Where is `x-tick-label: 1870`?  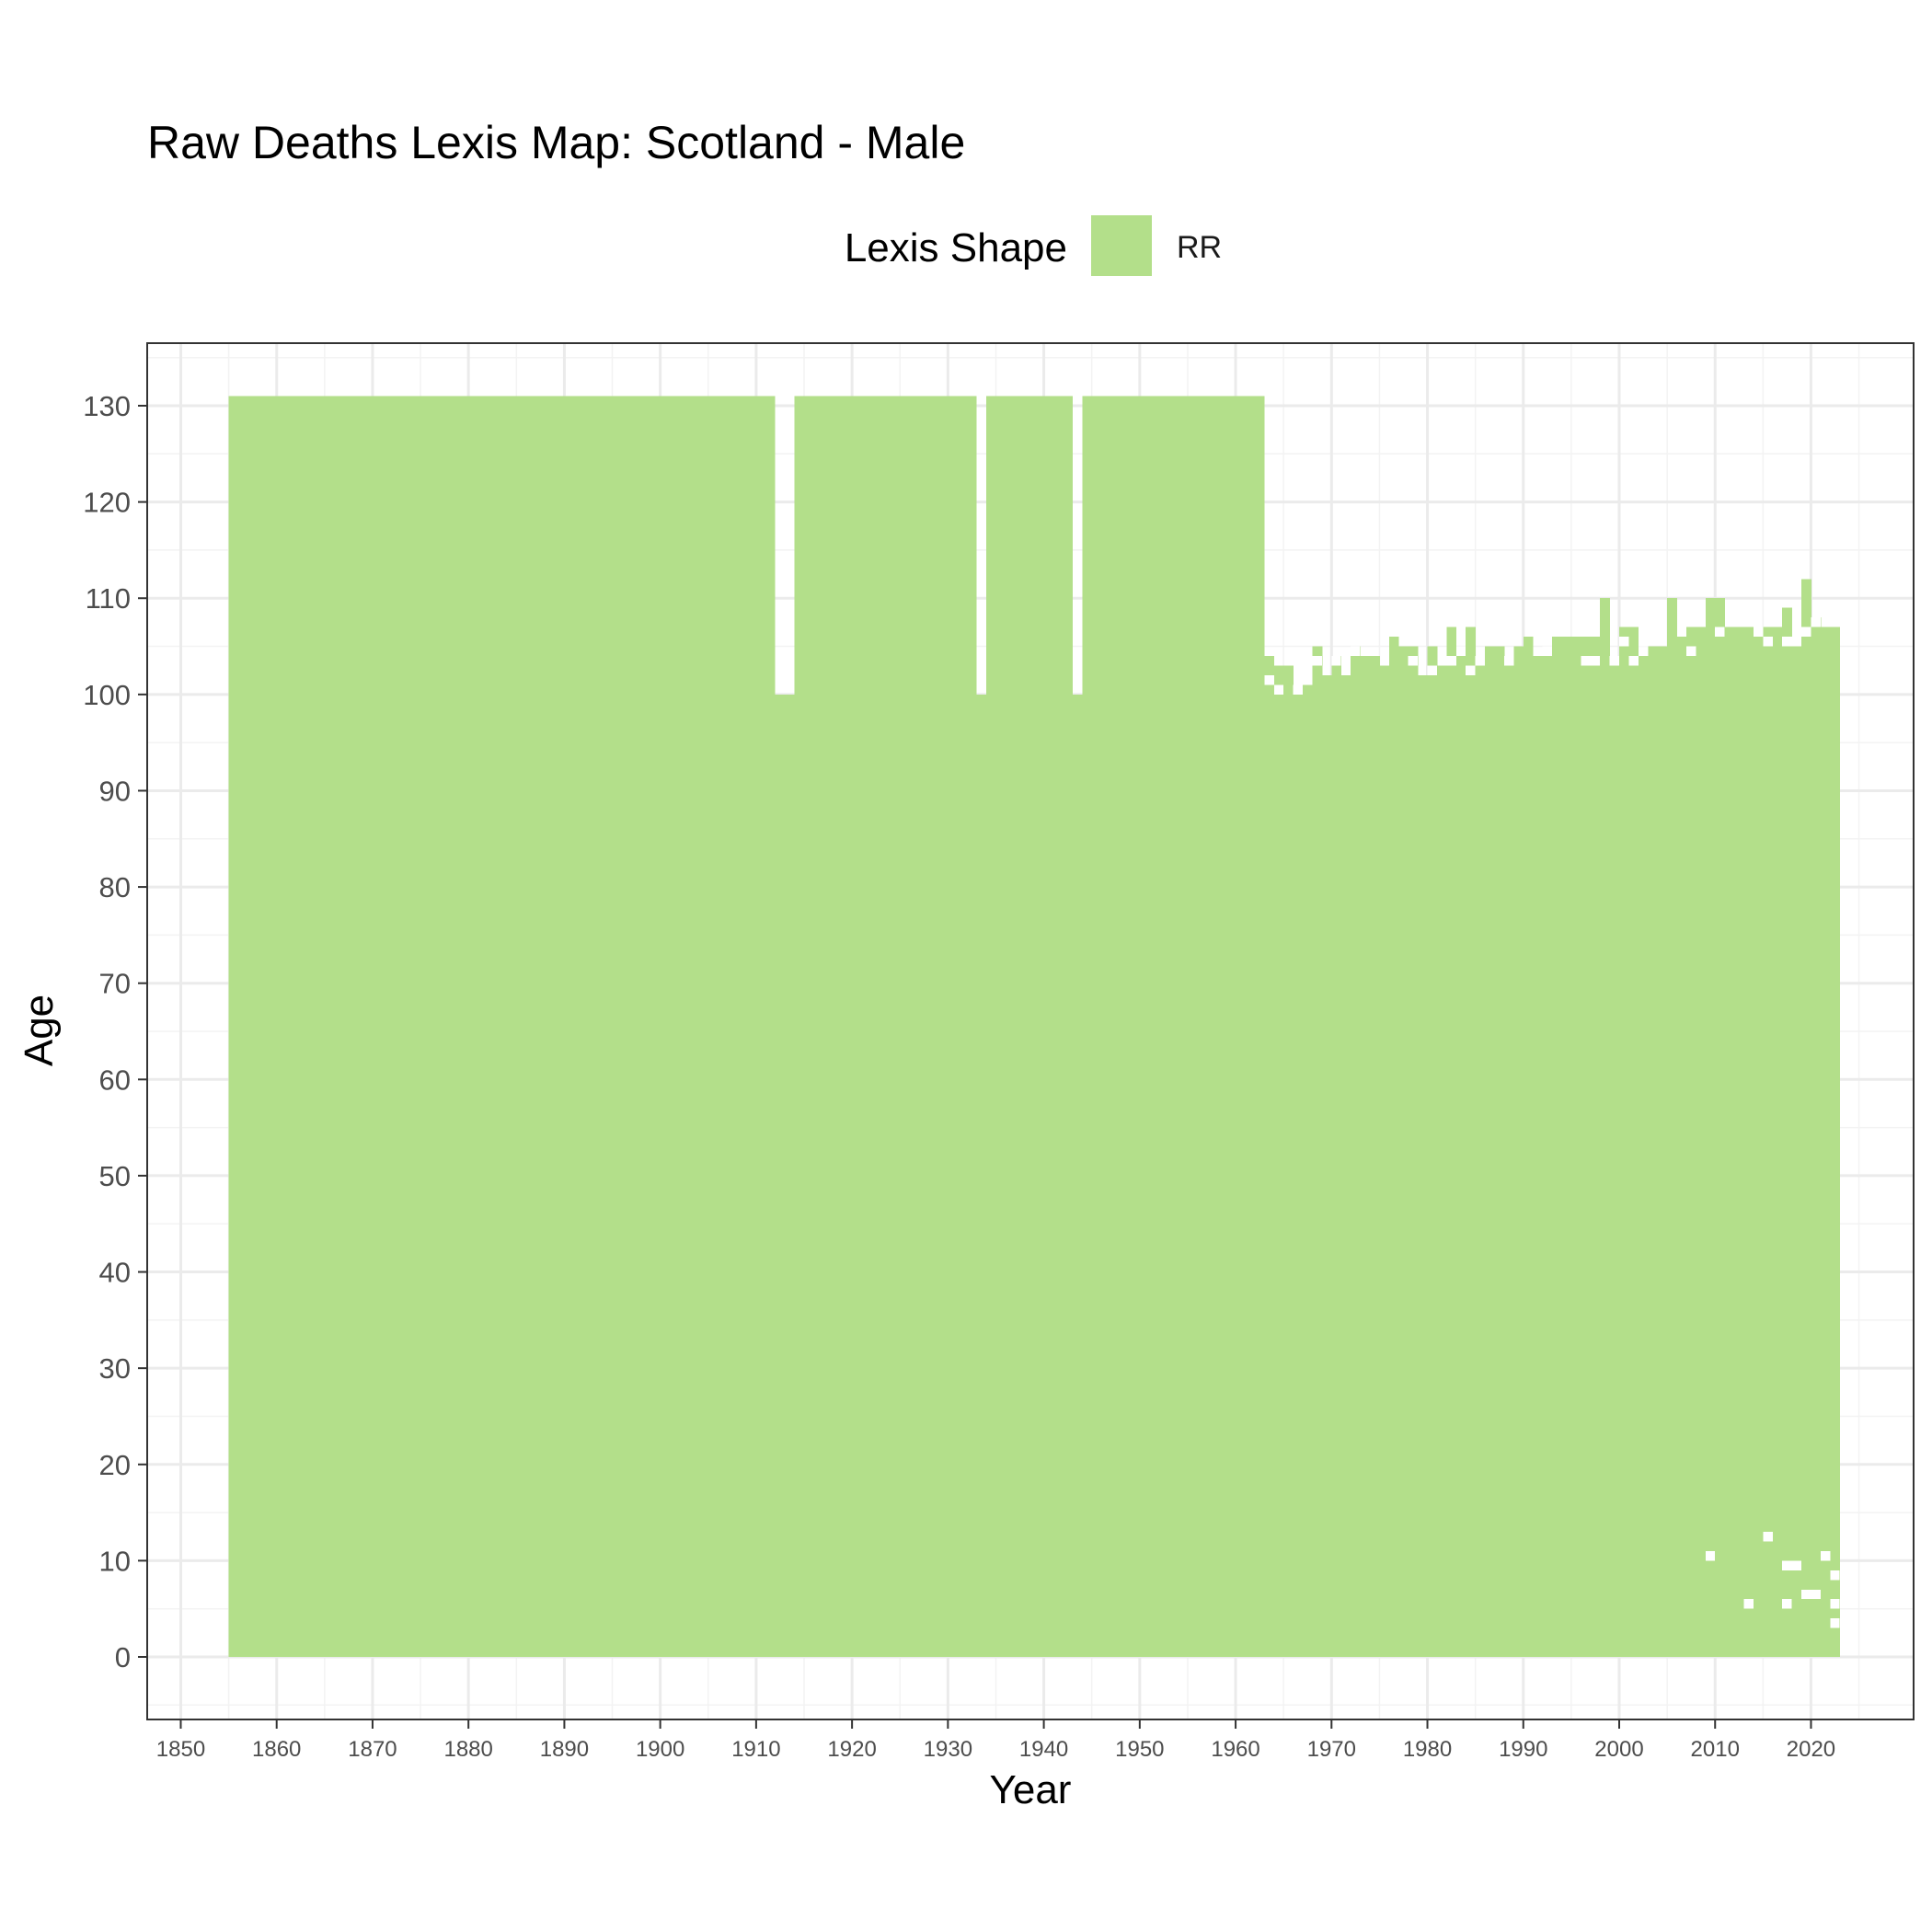
x-tick-label: 1870 is located at coordinates (372, 1749).